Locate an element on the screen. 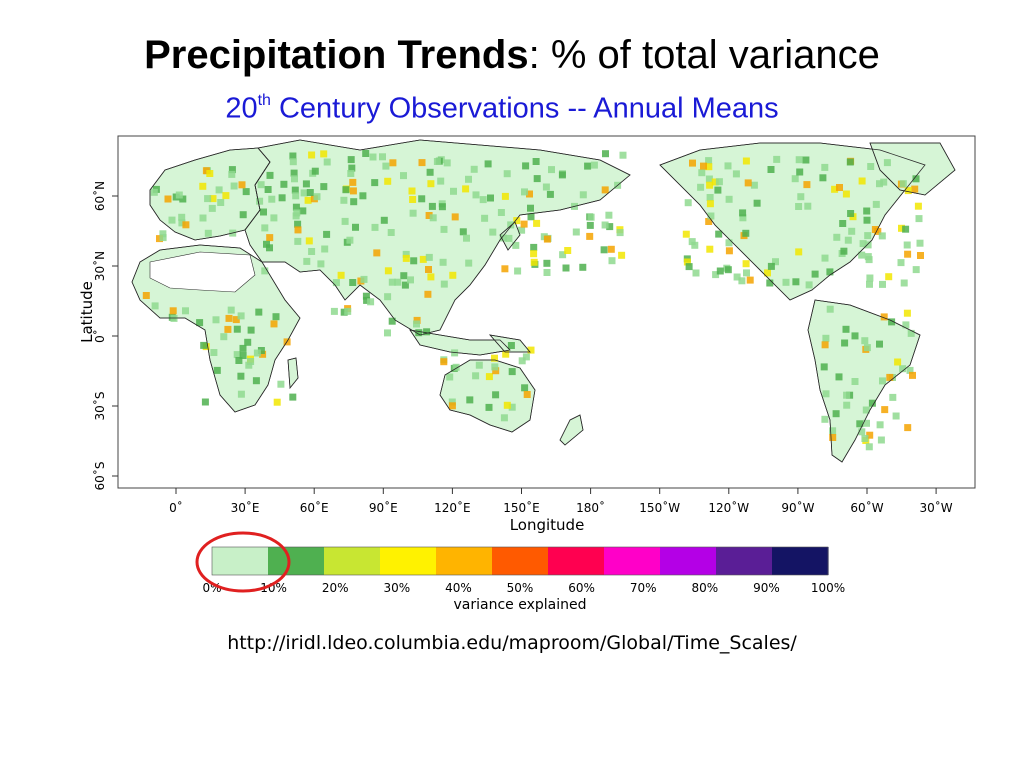  slide-title-bold: Precipitation Trends is located at coordinates (336, 55).